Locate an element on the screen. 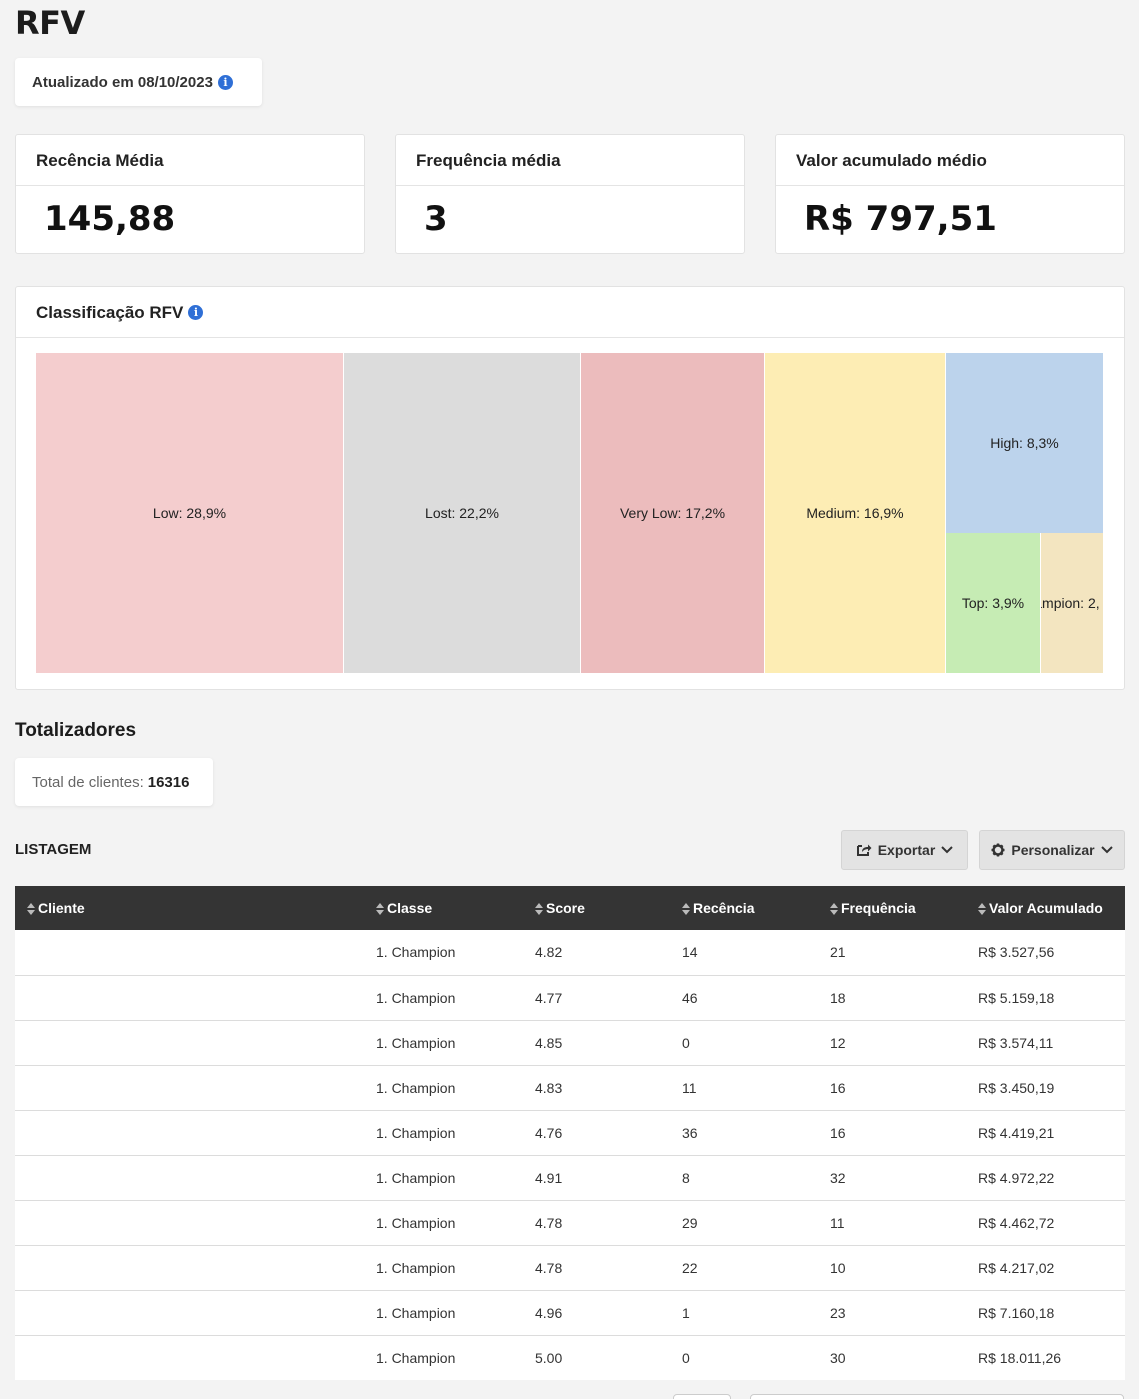 The image size is (1139, 1399). table-cell: 18 is located at coordinates (892, 998).